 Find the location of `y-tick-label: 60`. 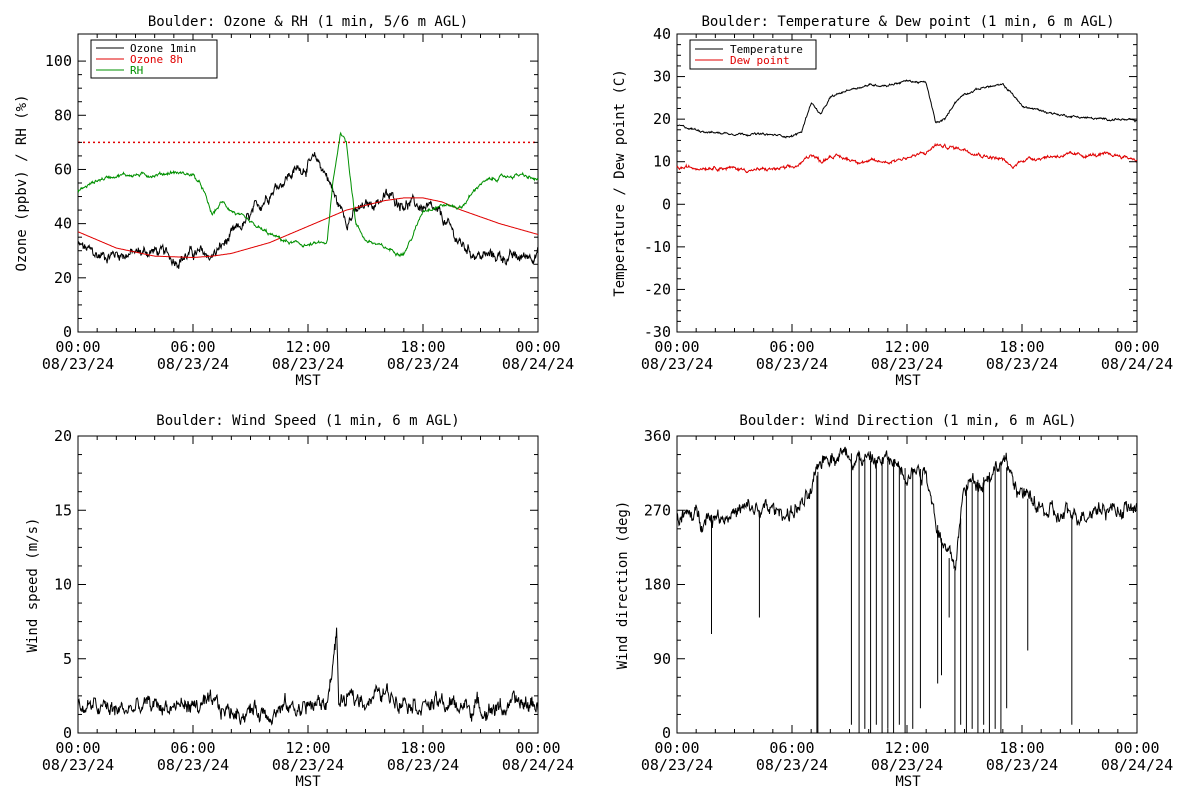

y-tick-label: 60 is located at coordinates (63, 169).